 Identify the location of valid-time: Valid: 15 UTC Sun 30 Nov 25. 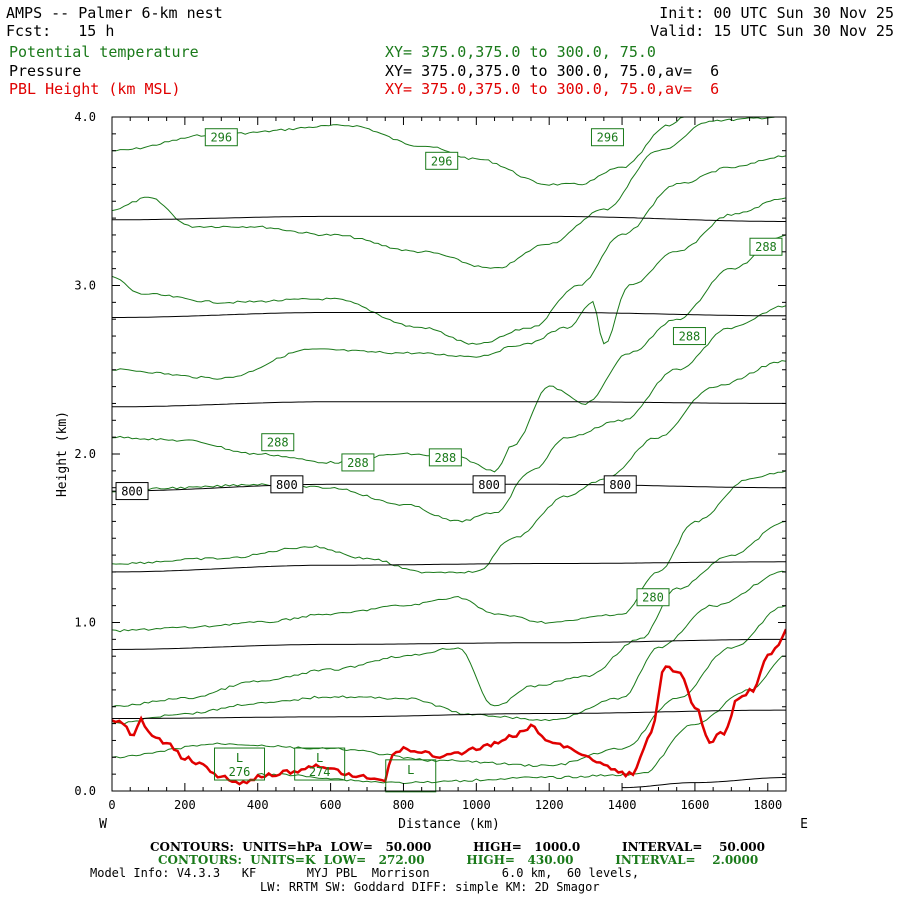
(772, 31).